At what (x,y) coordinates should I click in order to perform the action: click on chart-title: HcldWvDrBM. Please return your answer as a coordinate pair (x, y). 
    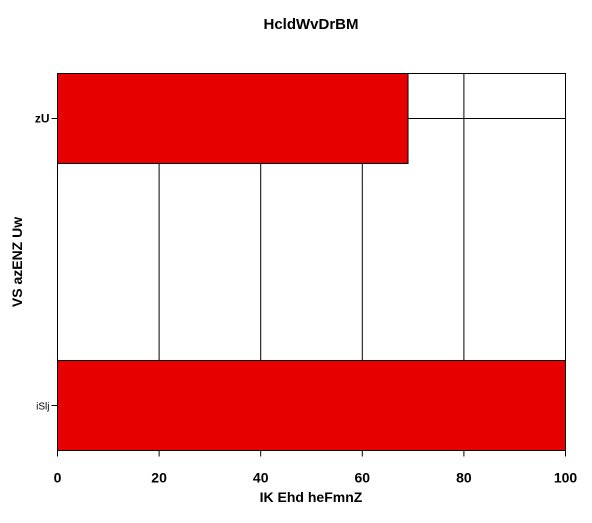
    Looking at the image, I should click on (310, 24).